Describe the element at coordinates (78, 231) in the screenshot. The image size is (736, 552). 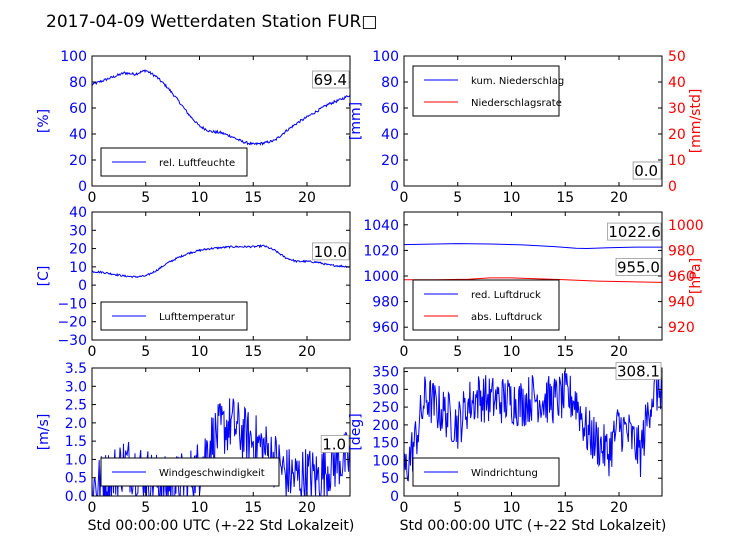
I see `y-tick-label: 30` at that location.